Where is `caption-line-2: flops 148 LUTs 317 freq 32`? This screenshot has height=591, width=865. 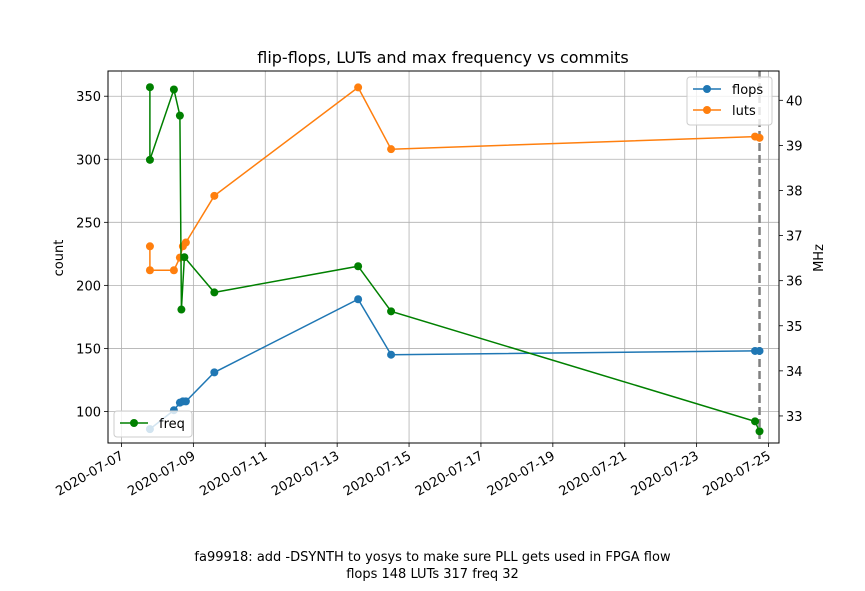
caption-line-2: flops 148 LUTs 317 freq 32 is located at coordinates (432, 574).